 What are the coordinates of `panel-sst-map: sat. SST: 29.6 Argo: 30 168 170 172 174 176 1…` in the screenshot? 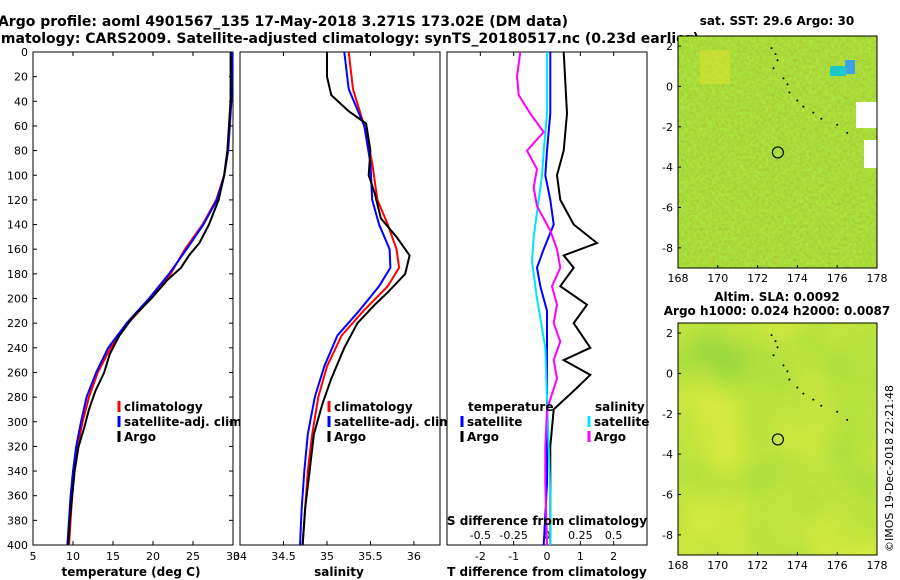 It's located at (774, 149).